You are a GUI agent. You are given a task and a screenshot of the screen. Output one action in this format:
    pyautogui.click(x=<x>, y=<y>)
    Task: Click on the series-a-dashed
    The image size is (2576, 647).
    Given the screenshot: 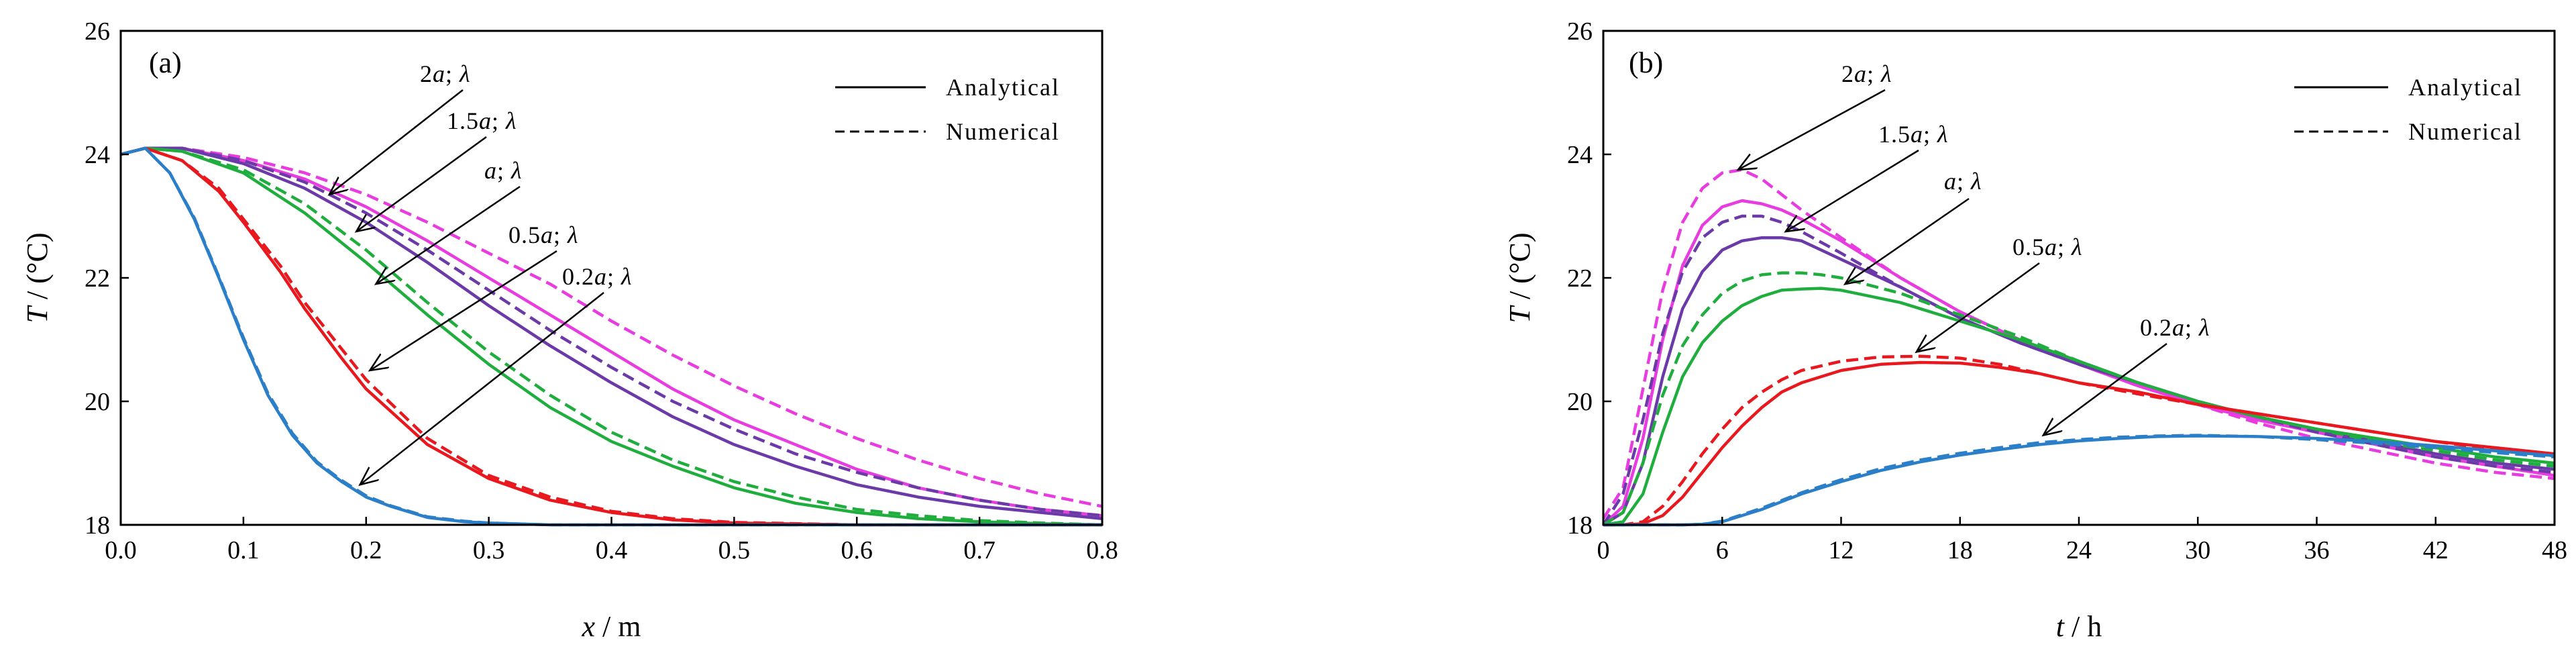 What is the action you would take?
    pyautogui.click(x=2078, y=398)
    